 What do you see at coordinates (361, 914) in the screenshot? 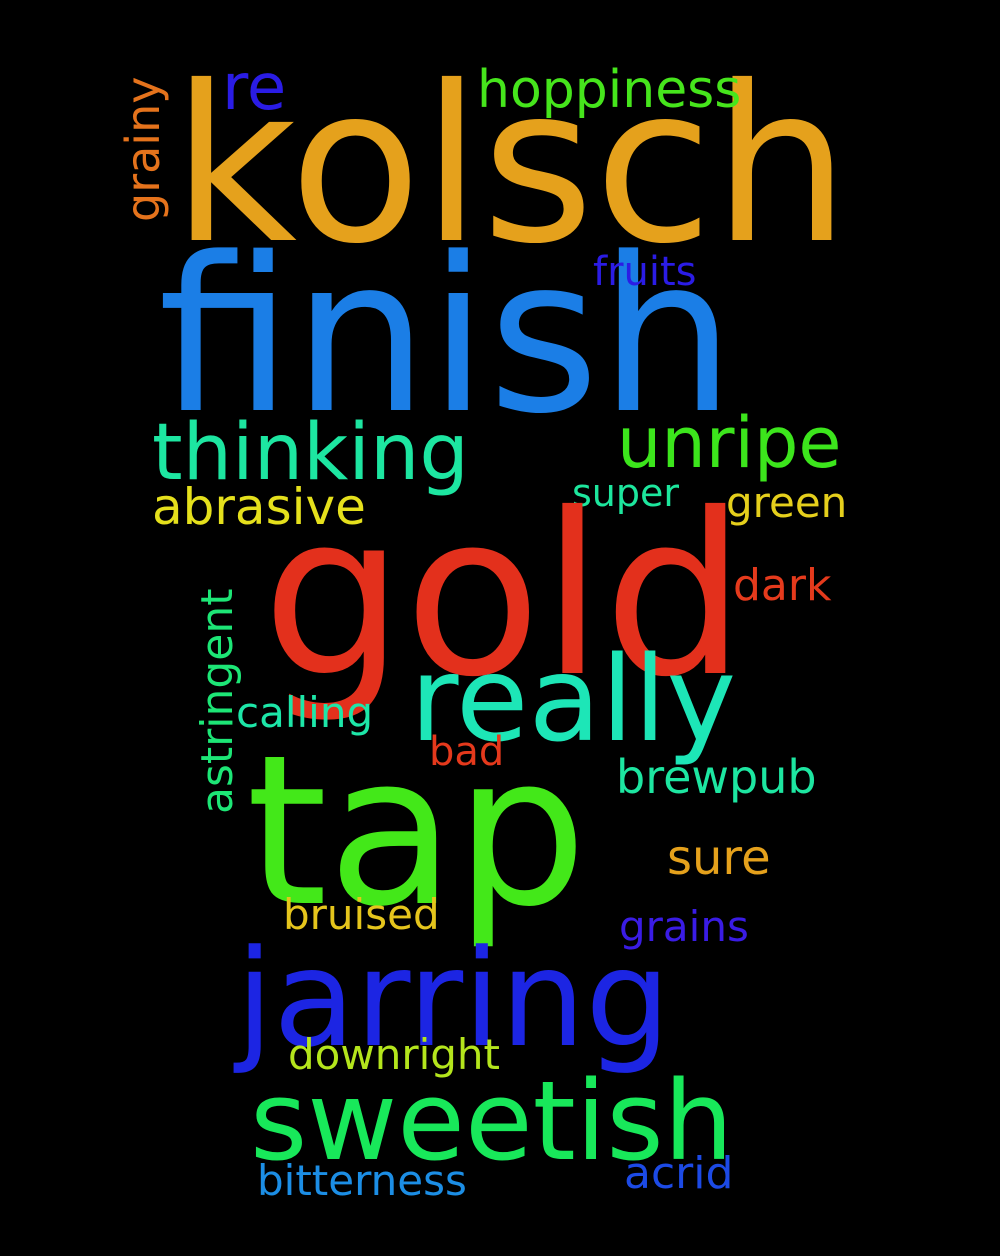
I see `word-bruised: bruised` at bounding box center [361, 914].